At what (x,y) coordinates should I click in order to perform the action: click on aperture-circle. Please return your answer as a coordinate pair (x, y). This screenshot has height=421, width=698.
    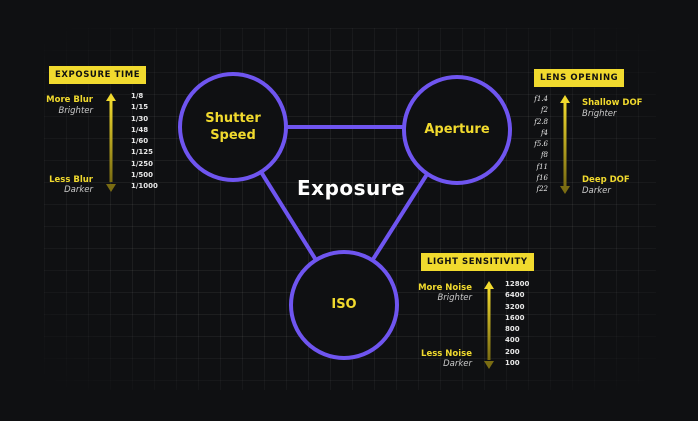
    Looking at the image, I should click on (457, 130).